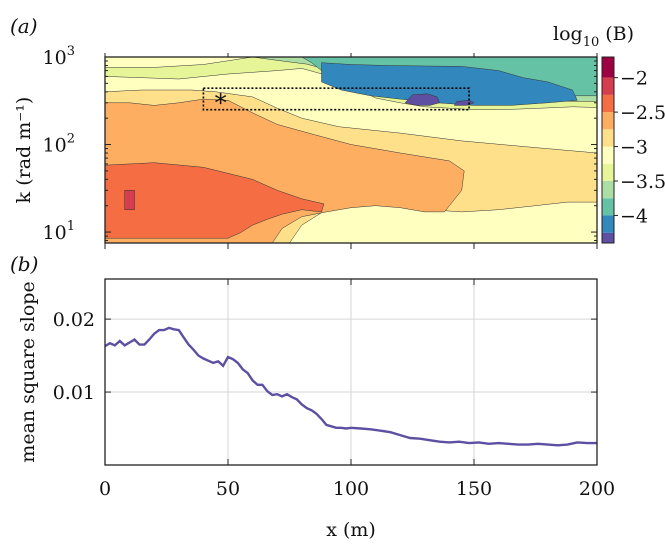  I want to click on y-tick-label: 0.02, so click(74, 320).